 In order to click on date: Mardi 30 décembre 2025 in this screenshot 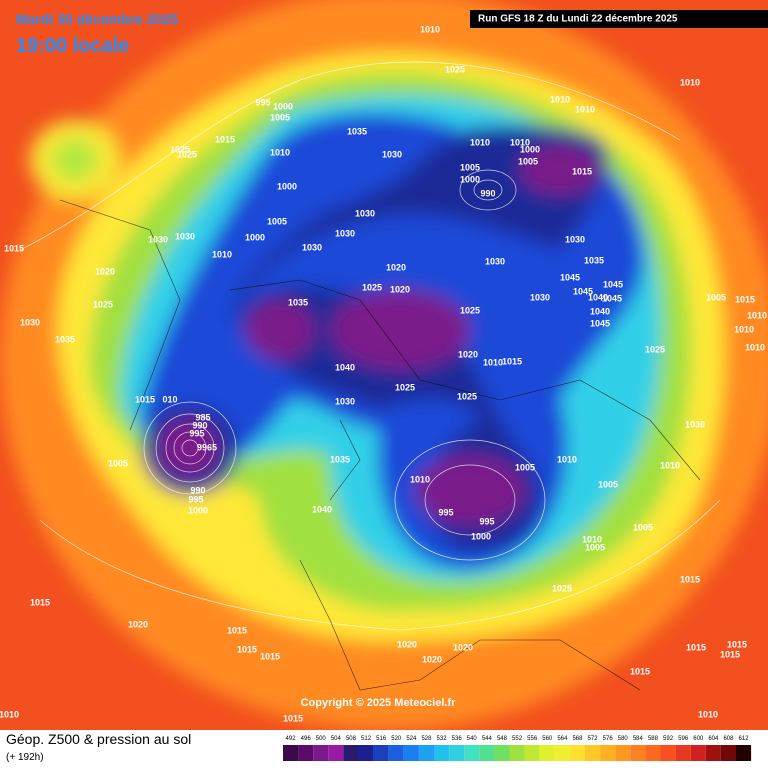, I will do `click(97, 19)`.